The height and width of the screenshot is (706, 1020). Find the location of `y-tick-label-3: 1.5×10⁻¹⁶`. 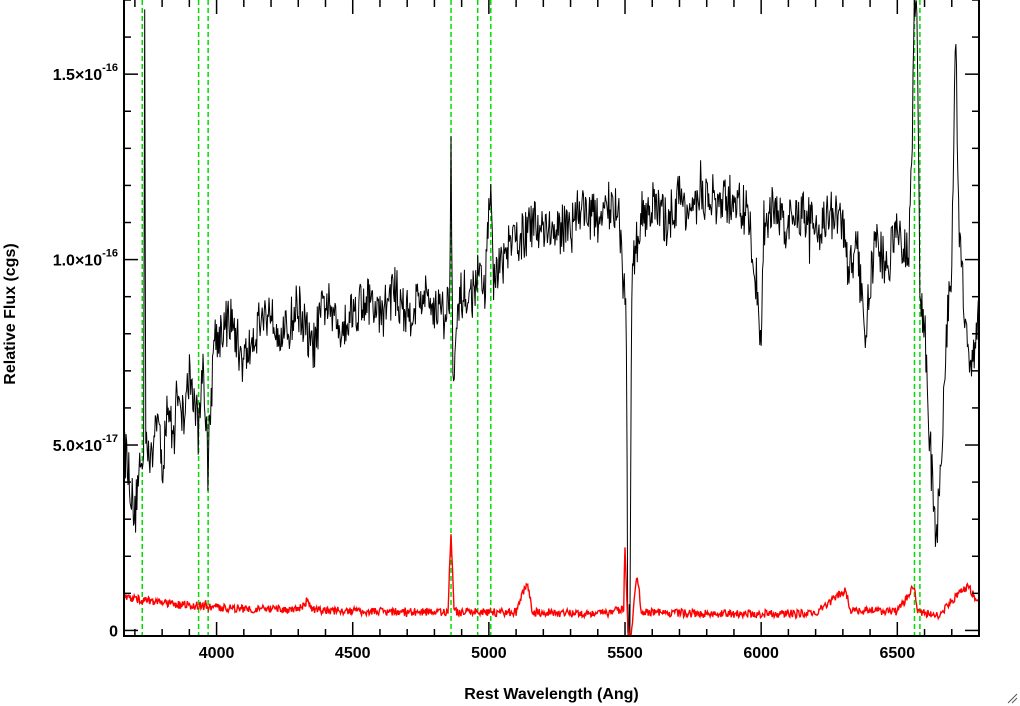

y-tick-label-3: 1.5×10⁻¹⁶ is located at coordinates (85, 73).